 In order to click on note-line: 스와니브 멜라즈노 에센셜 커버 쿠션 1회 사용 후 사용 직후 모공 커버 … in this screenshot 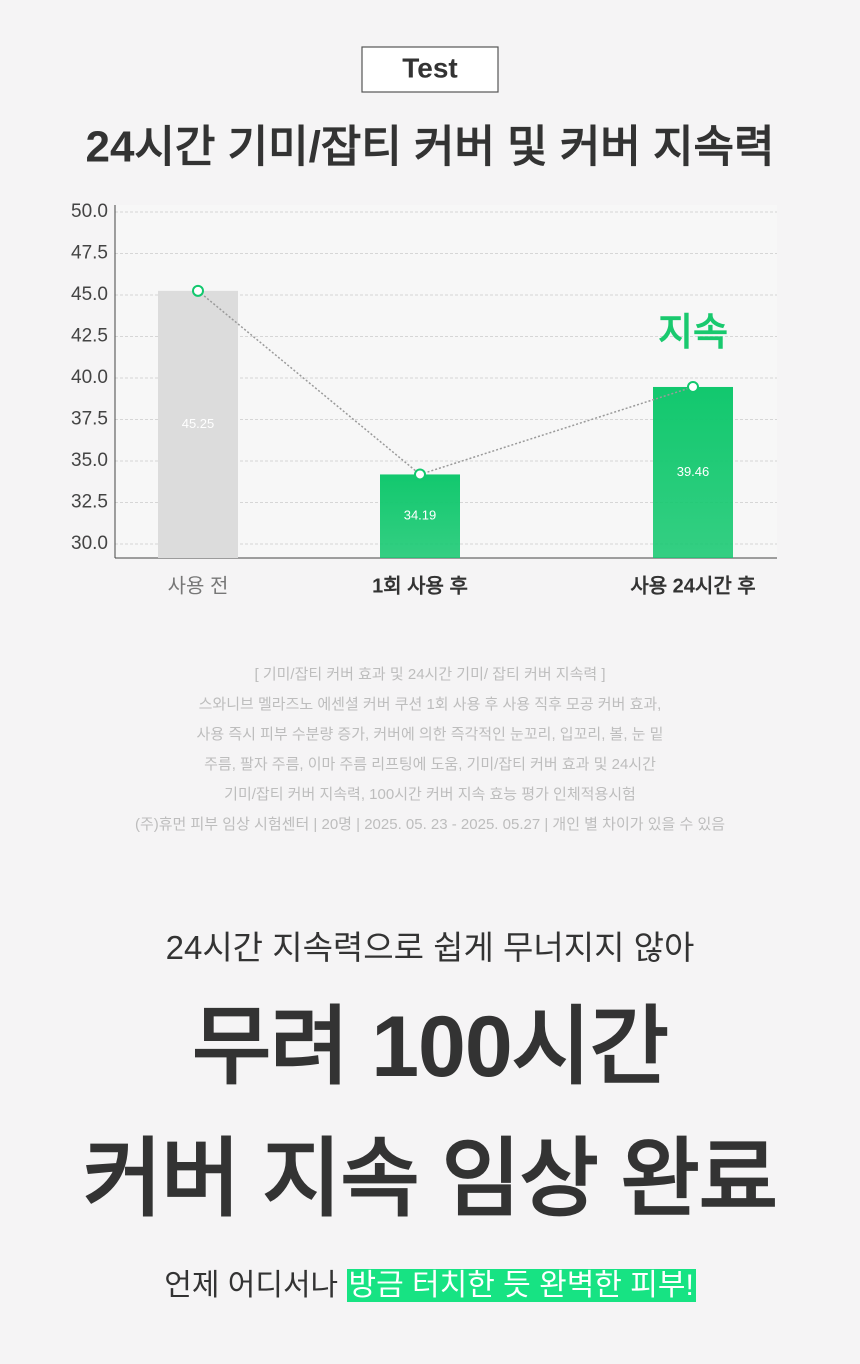, I will do `click(430, 704)`.